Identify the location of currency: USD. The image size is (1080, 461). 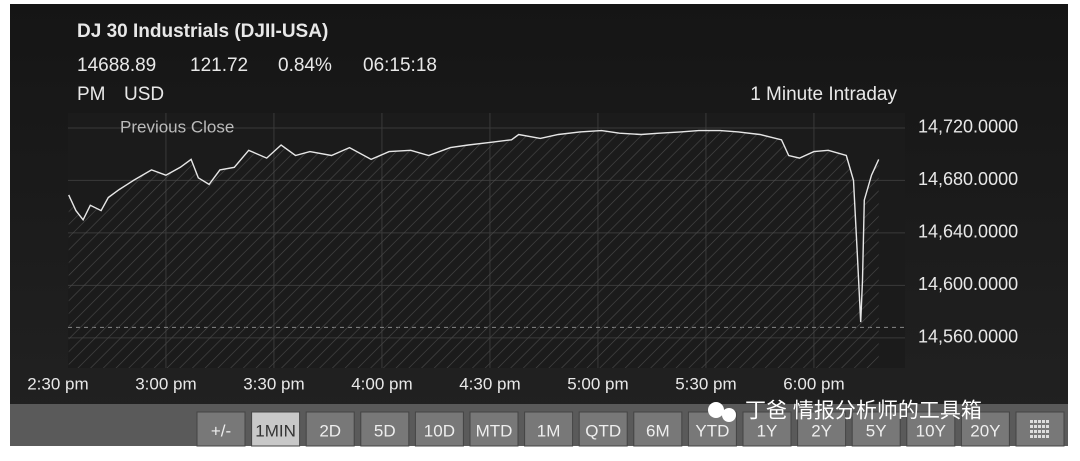
(144, 94).